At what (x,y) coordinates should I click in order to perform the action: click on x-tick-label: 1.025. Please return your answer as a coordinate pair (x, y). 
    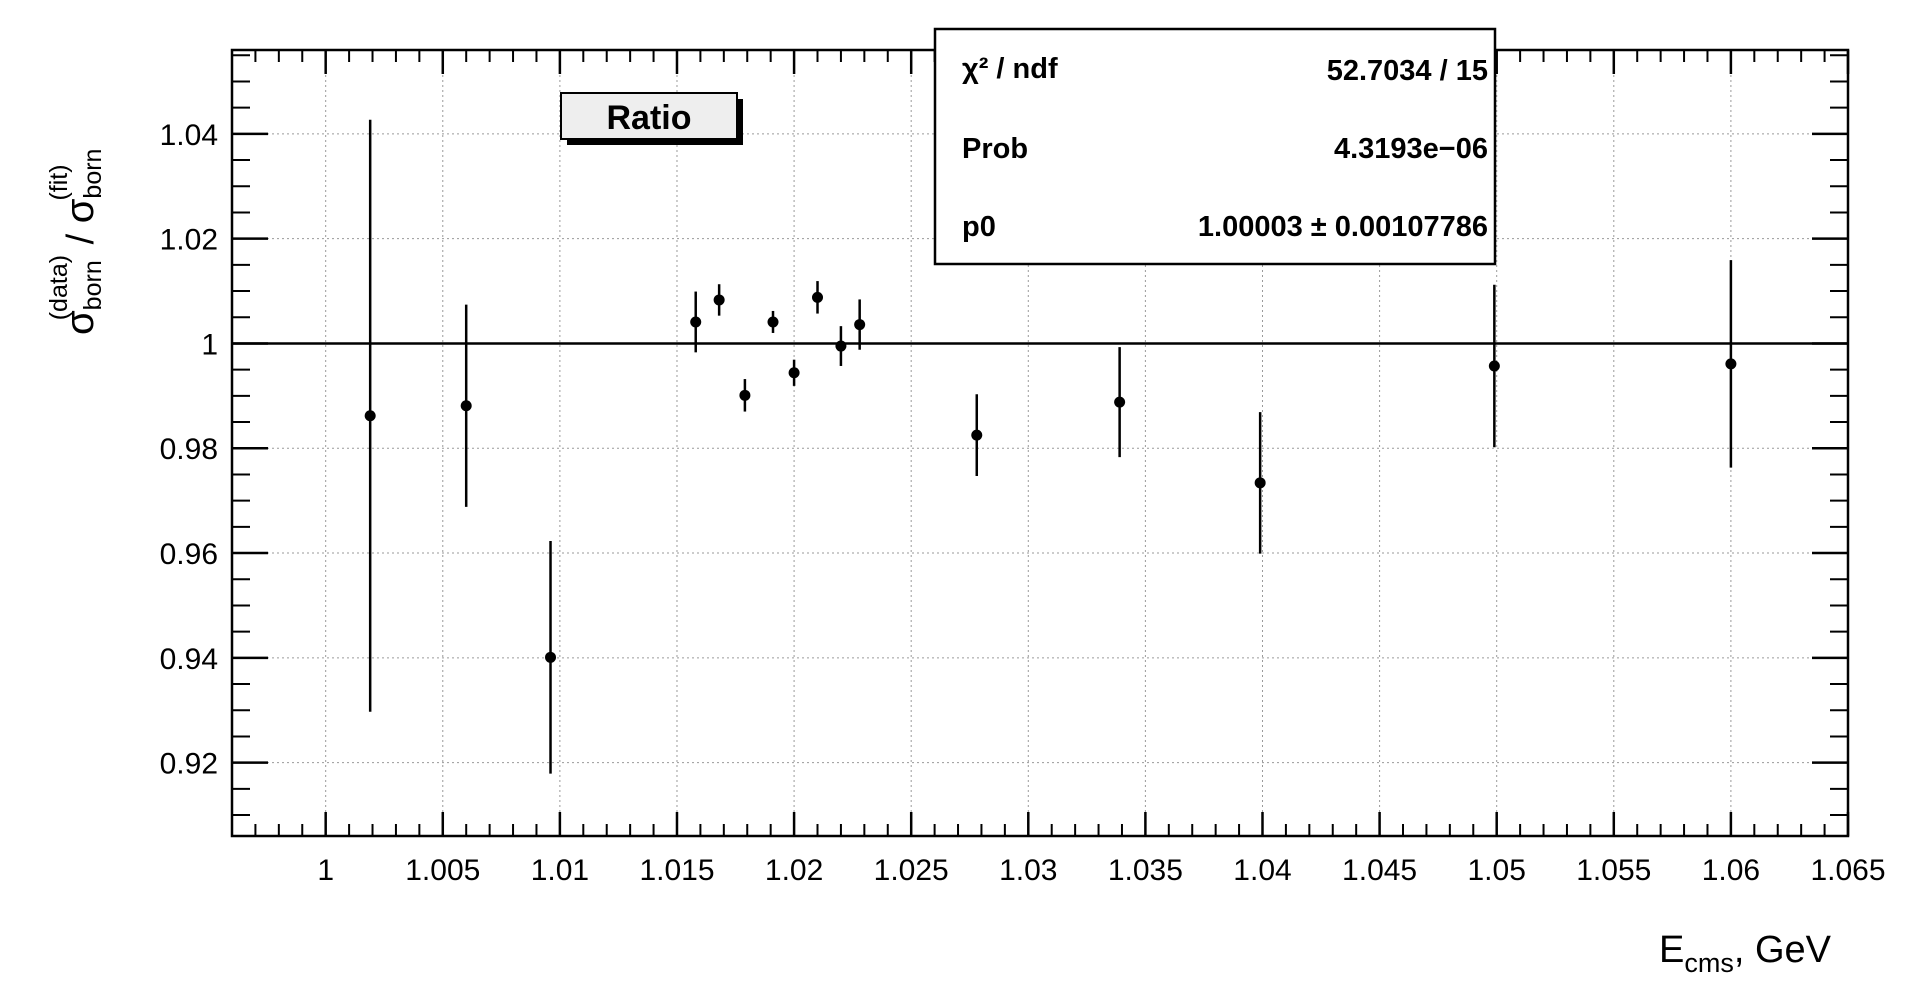
    Looking at the image, I should click on (911, 870).